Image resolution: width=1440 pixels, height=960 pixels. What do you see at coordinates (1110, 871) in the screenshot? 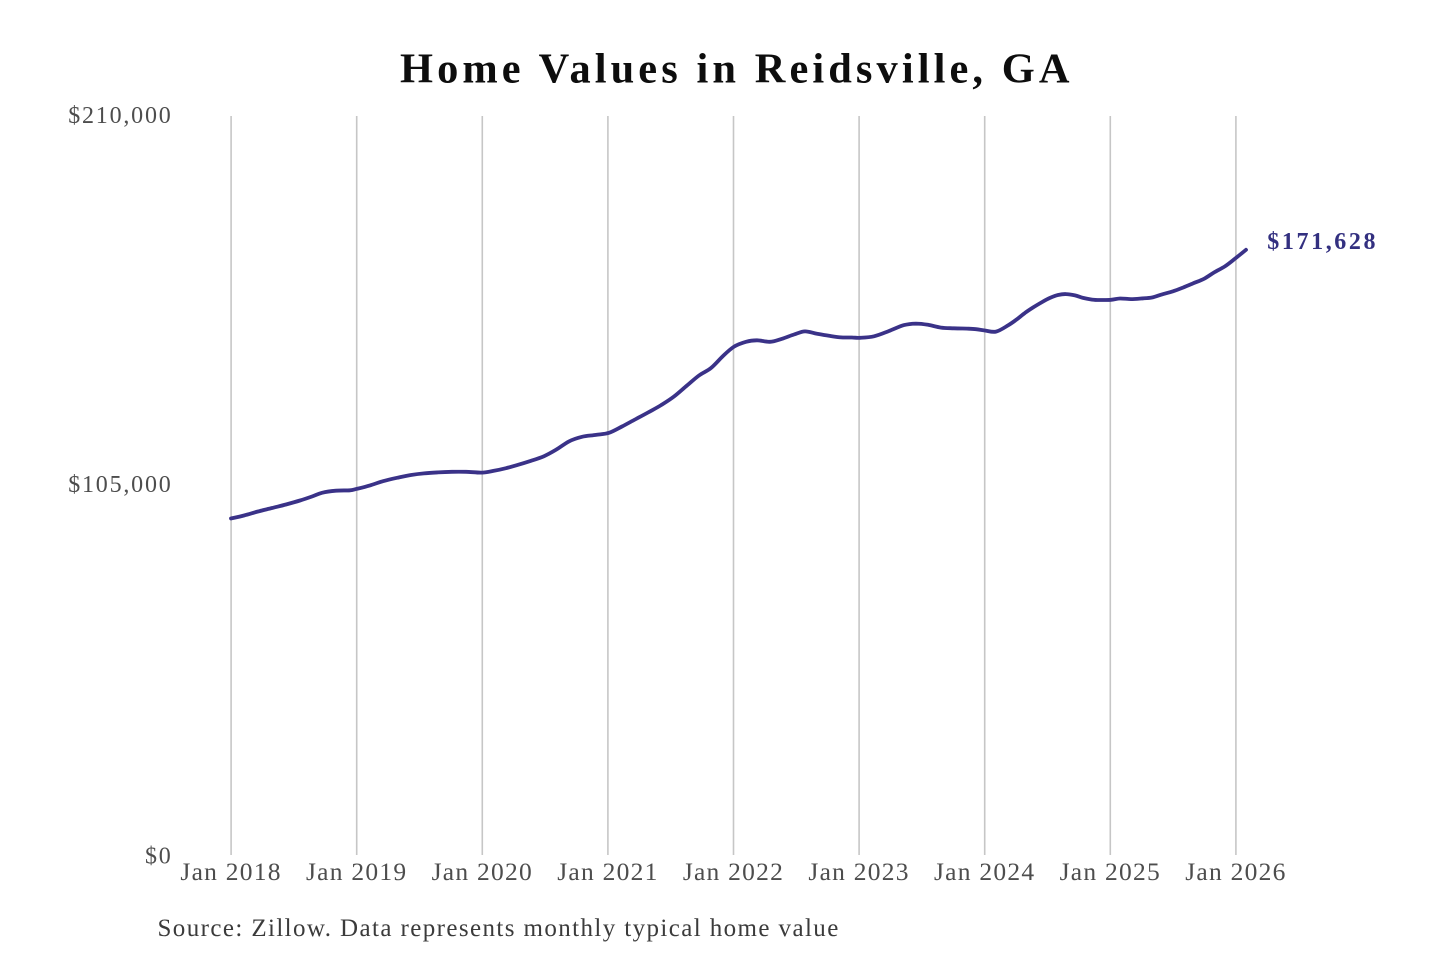
I see `svg-text: Jan 2025` at bounding box center [1110, 871].